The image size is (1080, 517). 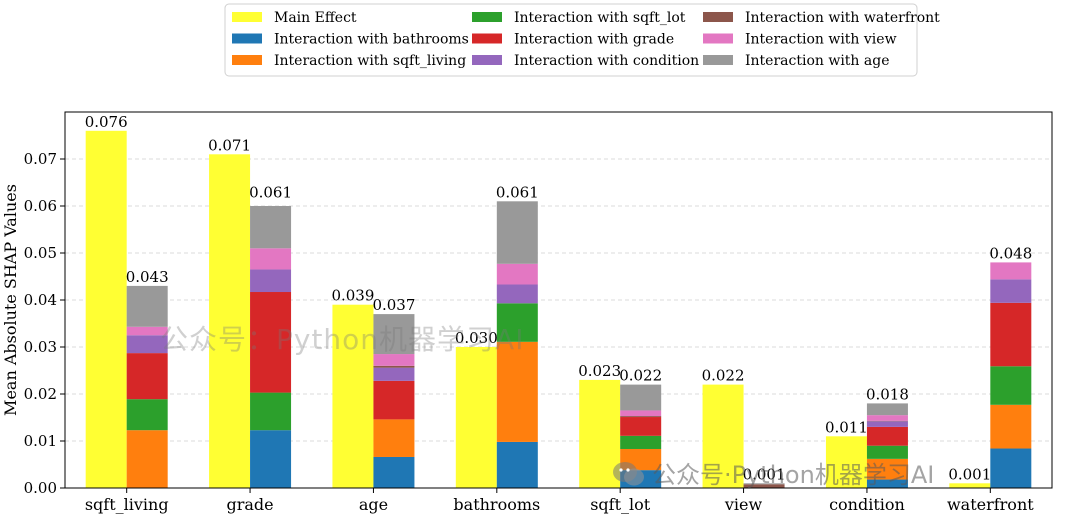 What do you see at coordinates (370, 61) in the screenshot?
I see `legend-label: Interaction with sqft_living` at bounding box center [370, 61].